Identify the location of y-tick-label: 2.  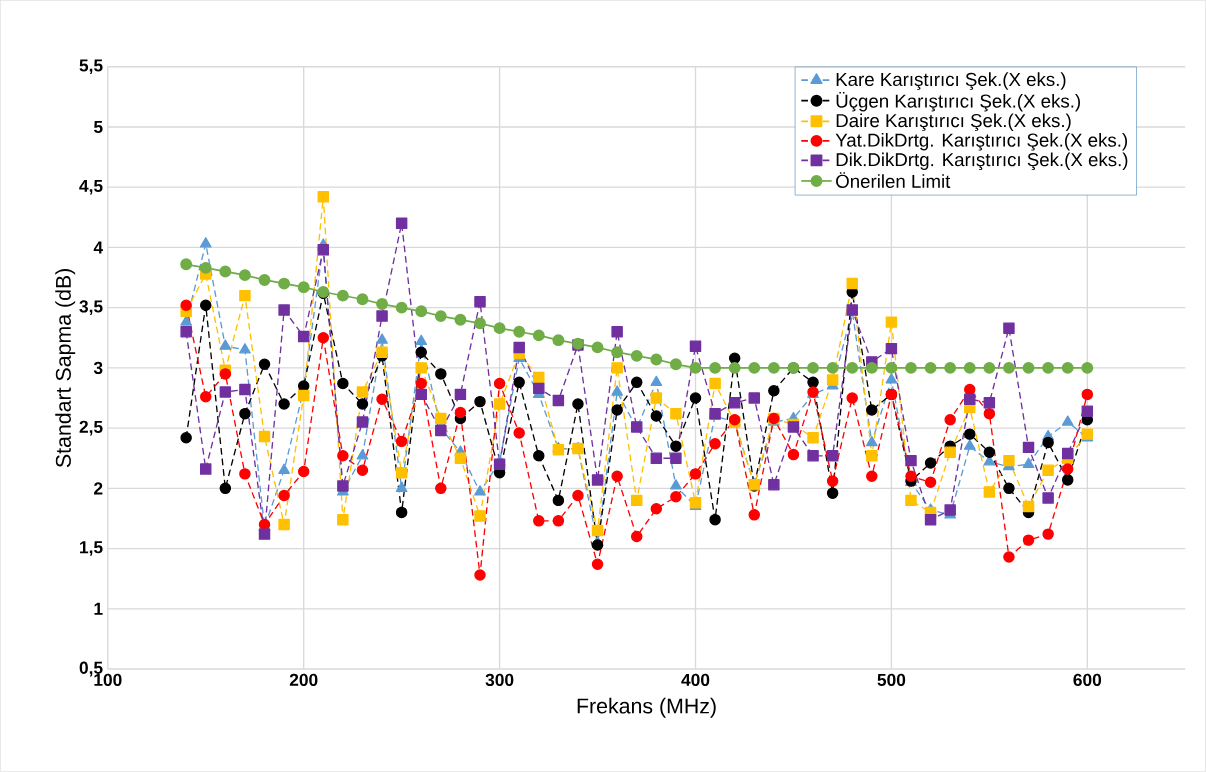
(98, 488).